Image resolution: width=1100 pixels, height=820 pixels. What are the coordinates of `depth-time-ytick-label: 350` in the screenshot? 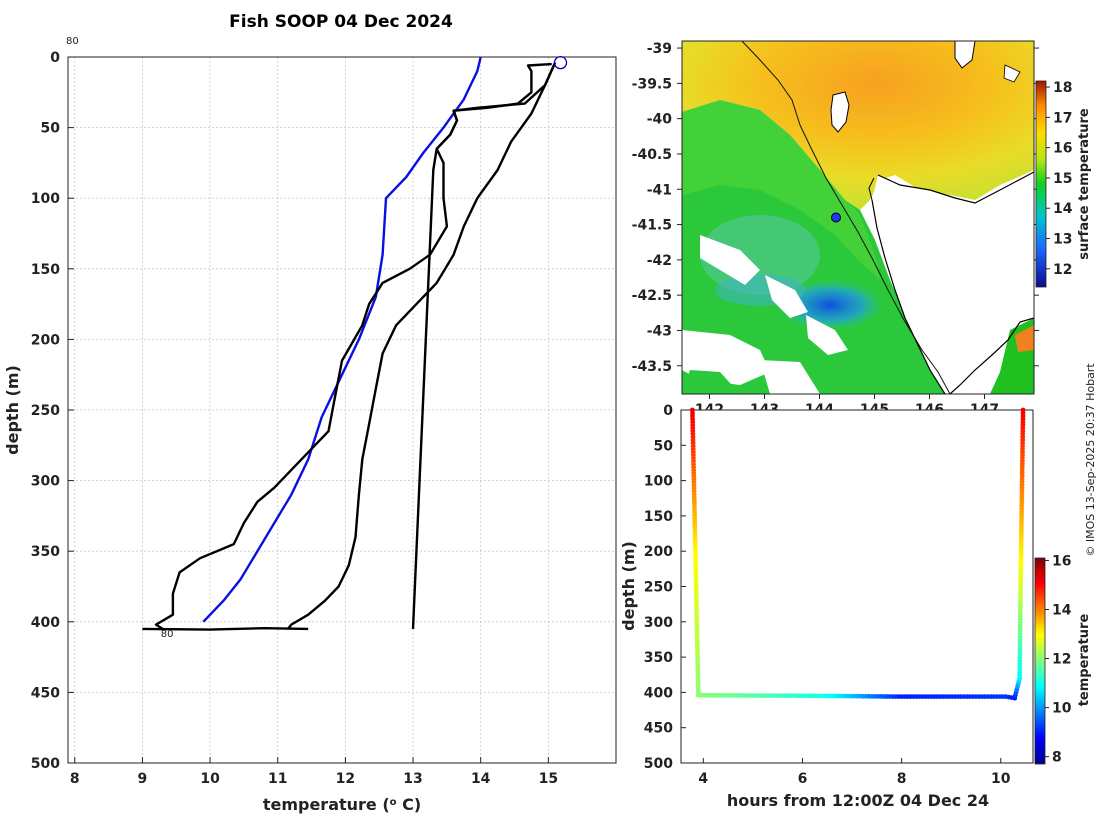 It's located at (658, 658).